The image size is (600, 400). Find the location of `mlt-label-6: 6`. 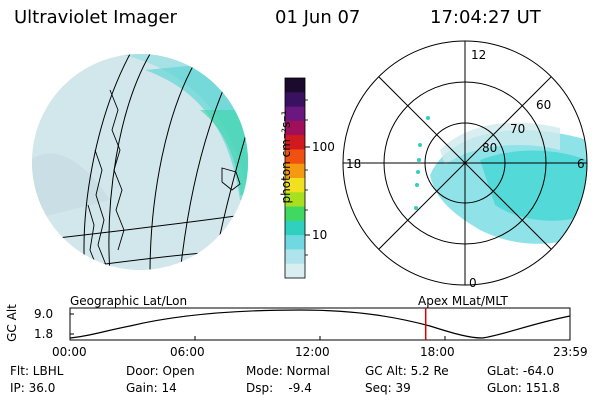

mlt-label-6: 6 is located at coordinates (581, 164).